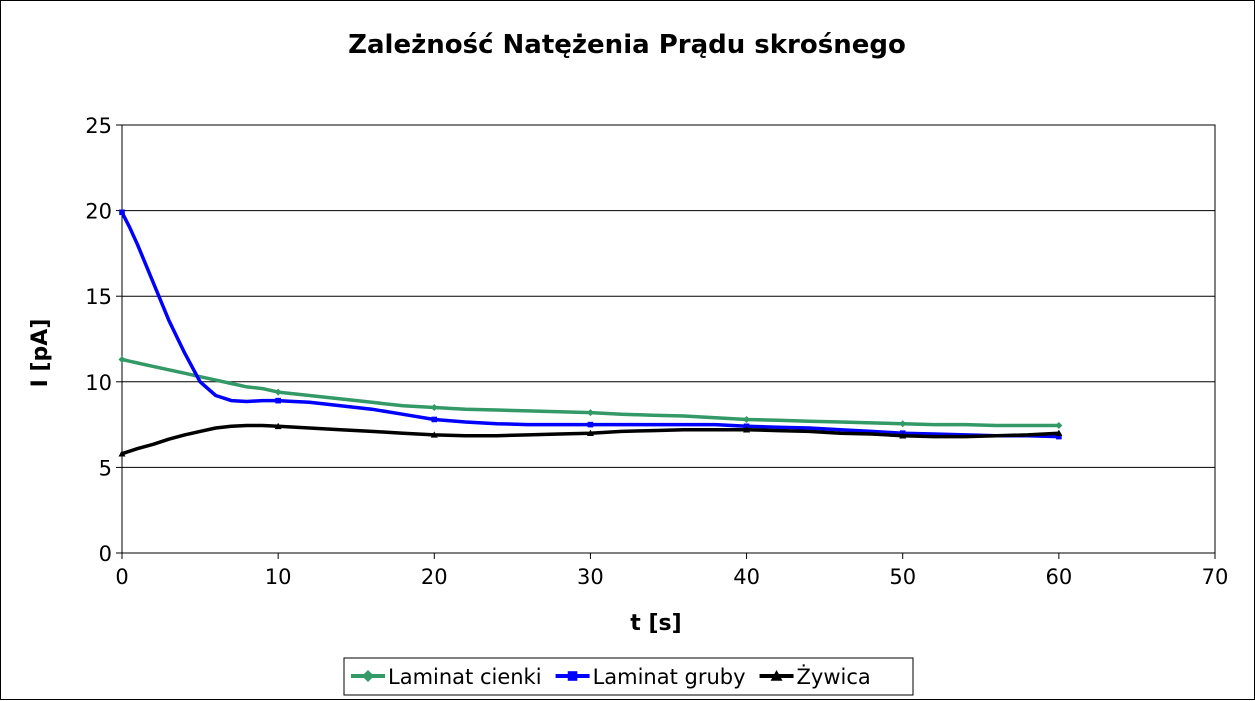 Image resolution: width=1255 pixels, height=701 pixels. I want to click on legend-label: Żywica, so click(834, 676).